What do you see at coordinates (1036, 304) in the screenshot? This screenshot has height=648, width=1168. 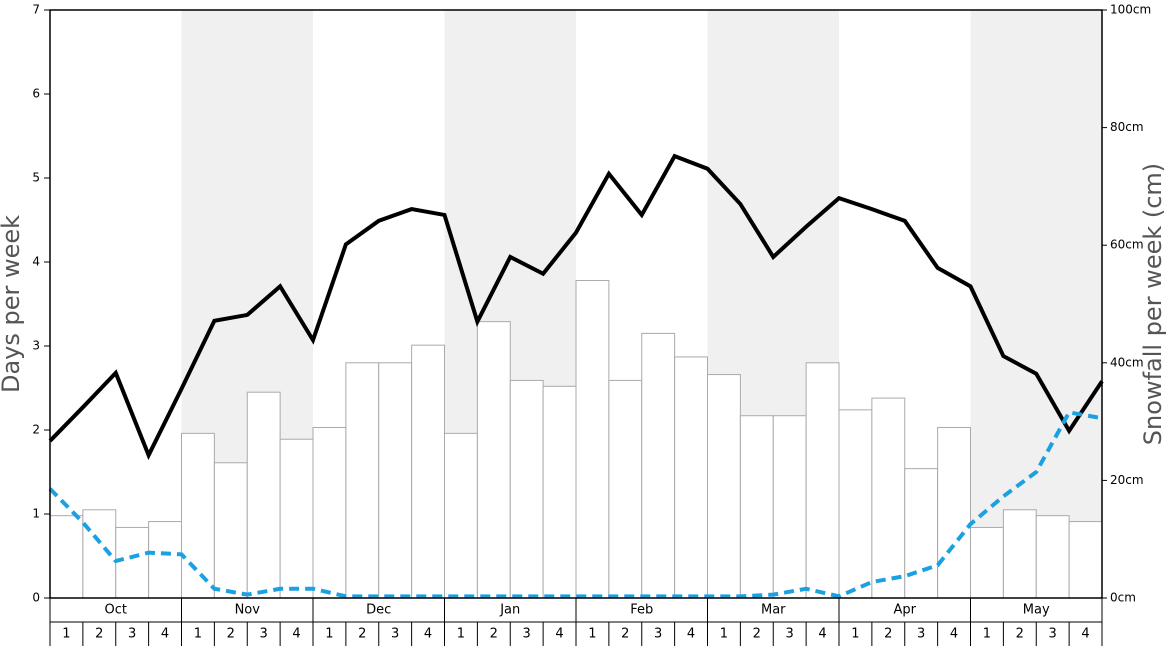 I see `month-shade` at bounding box center [1036, 304].